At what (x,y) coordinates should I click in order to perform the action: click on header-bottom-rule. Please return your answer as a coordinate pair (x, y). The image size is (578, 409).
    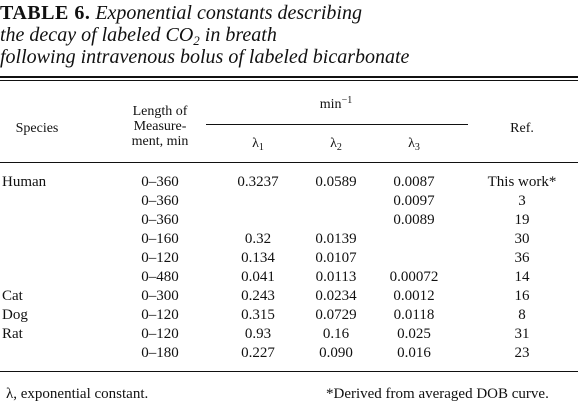
    Looking at the image, I should click on (289, 162).